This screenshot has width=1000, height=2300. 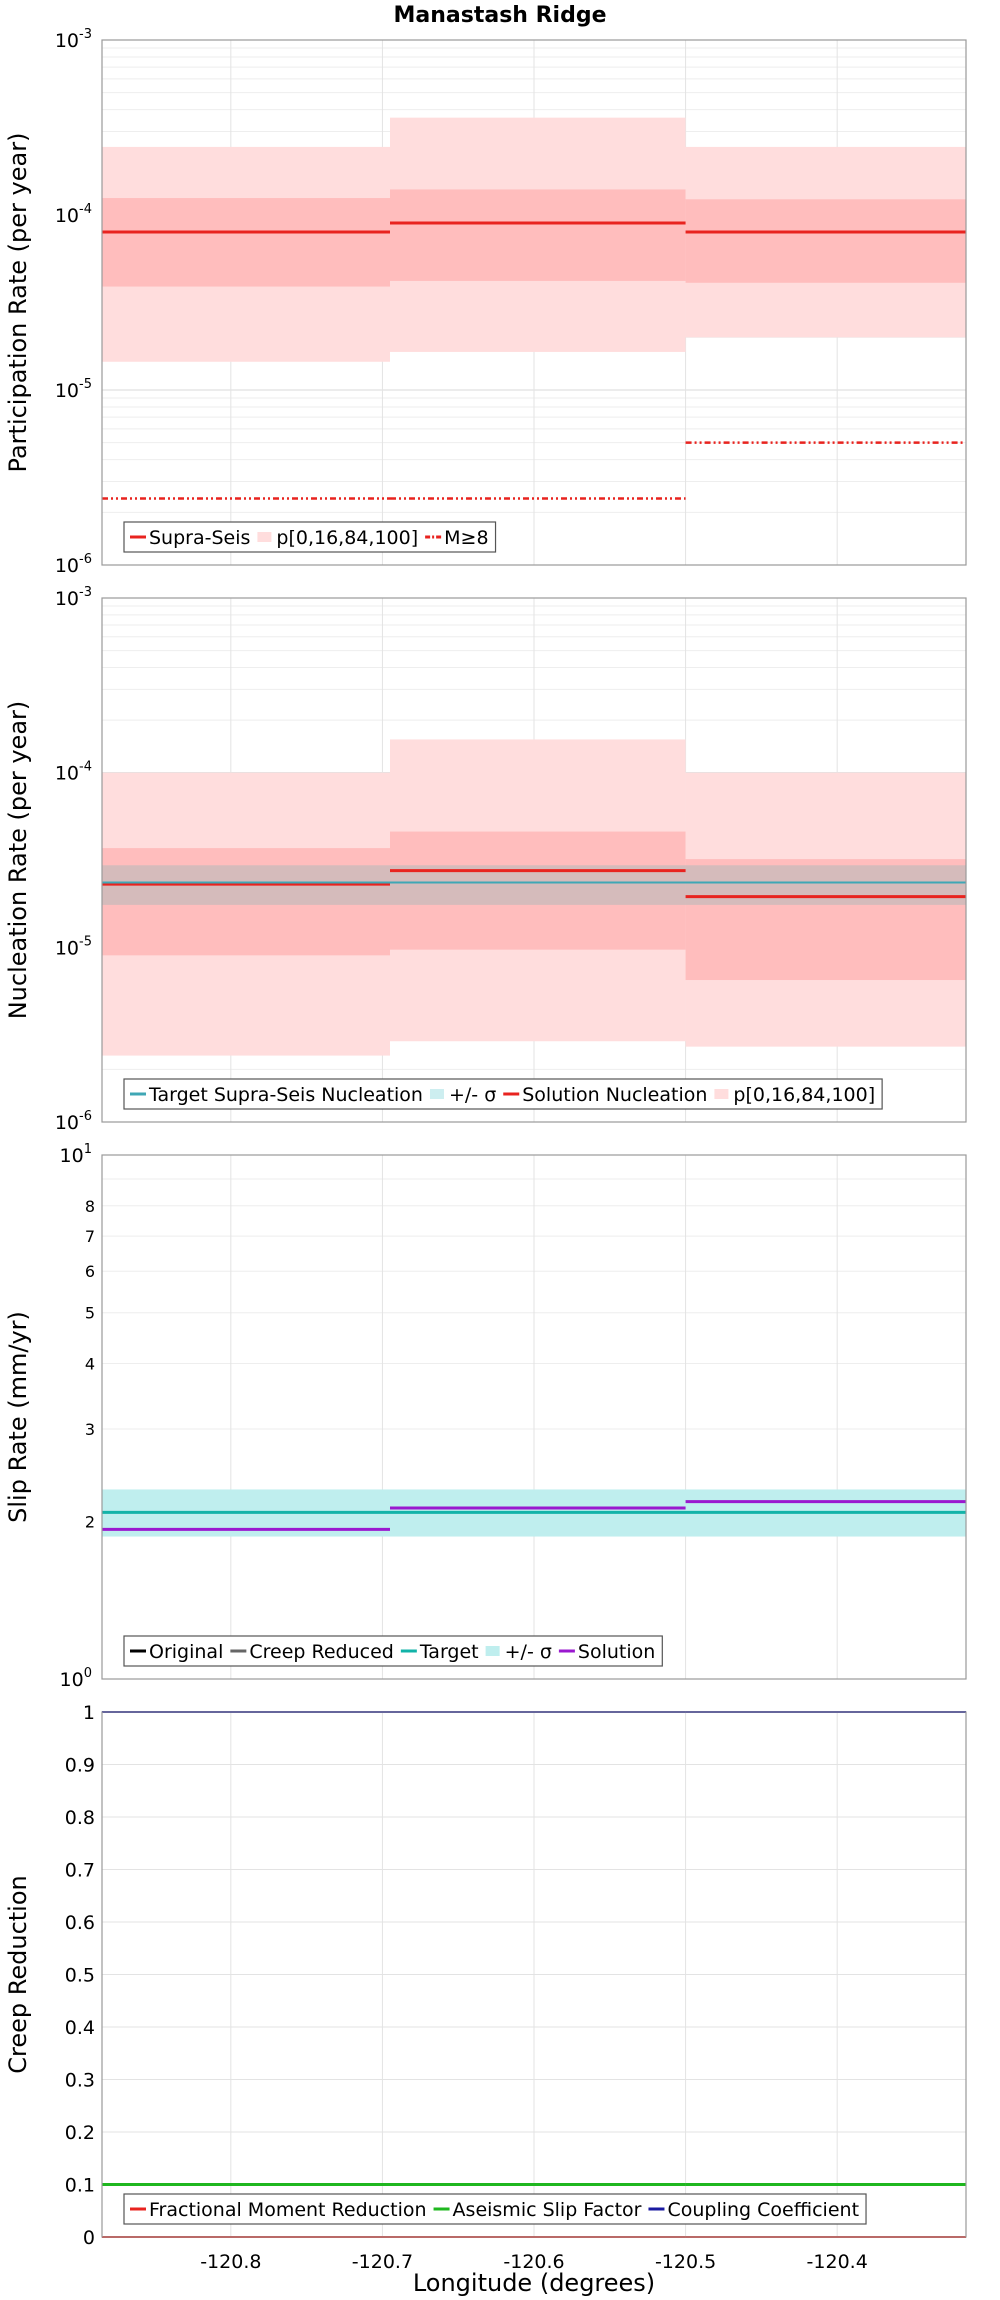 I want to click on y-minor-tick-label: 4, so click(x=90, y=1364).